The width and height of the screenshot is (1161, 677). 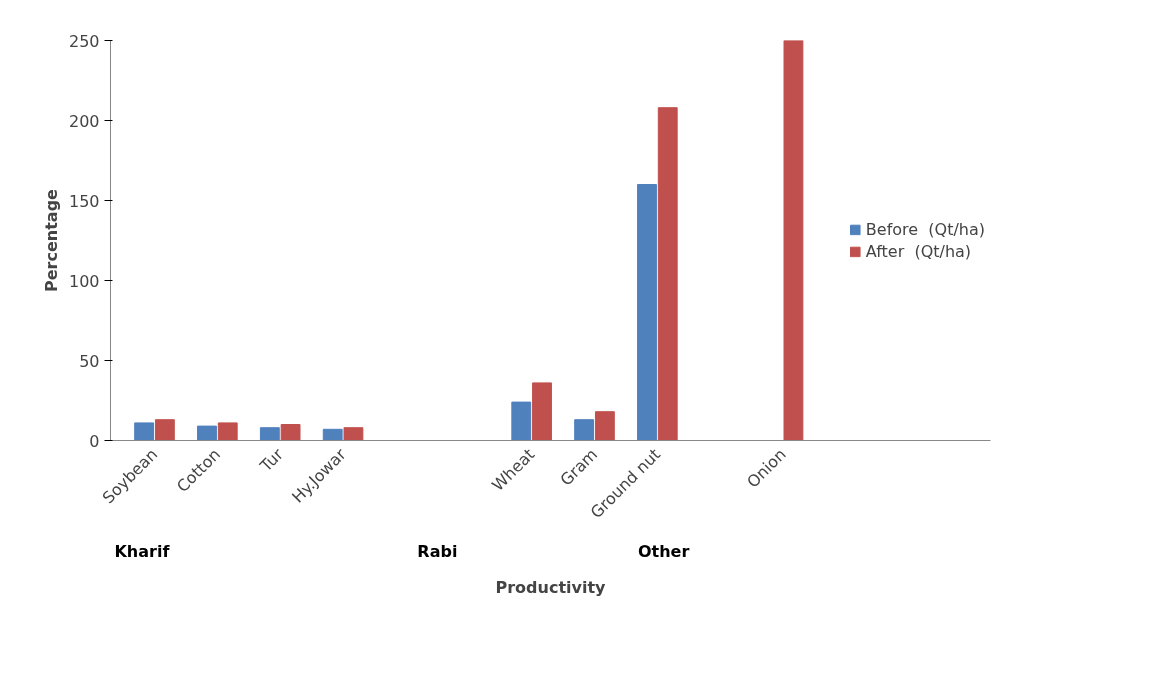 I want to click on text: Rabi, so click(x=437, y=551).